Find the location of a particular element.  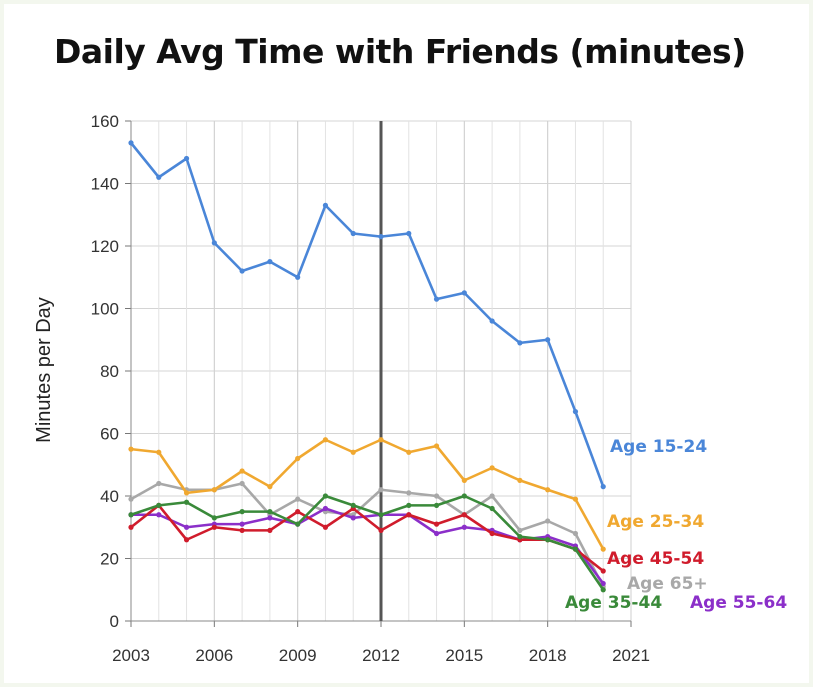

series-label-age-15-24: Age 15-24 is located at coordinates (658, 447).